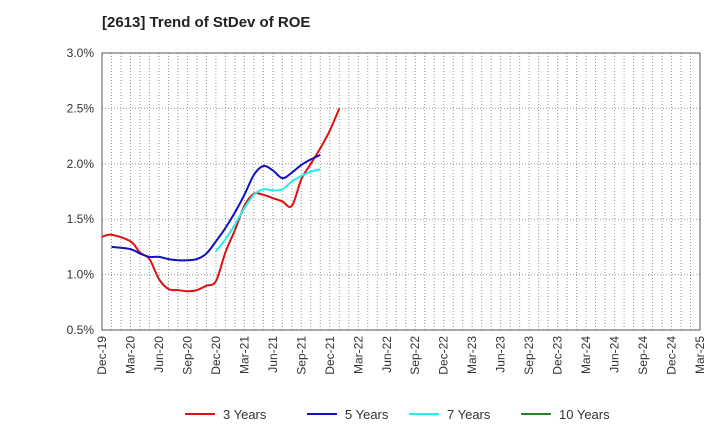 This screenshot has height=440, width=720. Describe the element at coordinates (330, 355) in the screenshot. I see `x-tick-label: Dec-21` at that location.